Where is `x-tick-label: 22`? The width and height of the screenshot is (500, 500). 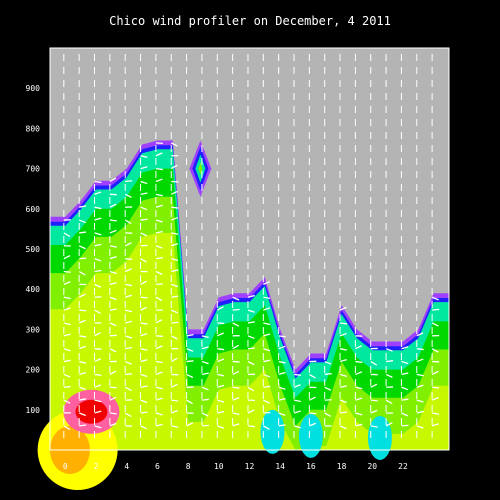
x-tick-label: 22 is located at coordinates (403, 466).